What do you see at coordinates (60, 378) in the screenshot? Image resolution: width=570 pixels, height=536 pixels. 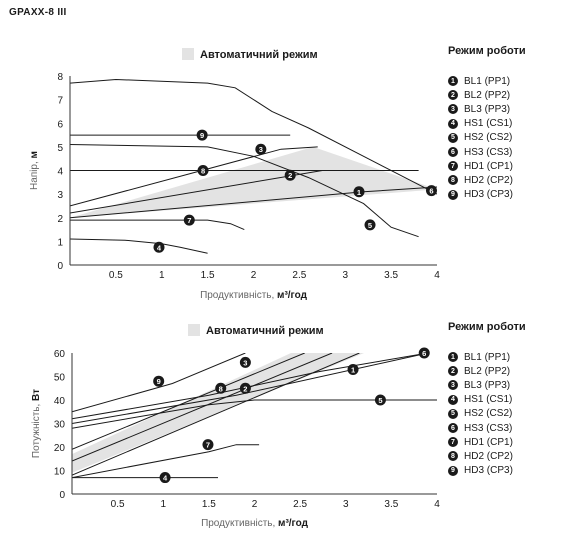 I see `y-tick-label: 50` at bounding box center [60, 378].